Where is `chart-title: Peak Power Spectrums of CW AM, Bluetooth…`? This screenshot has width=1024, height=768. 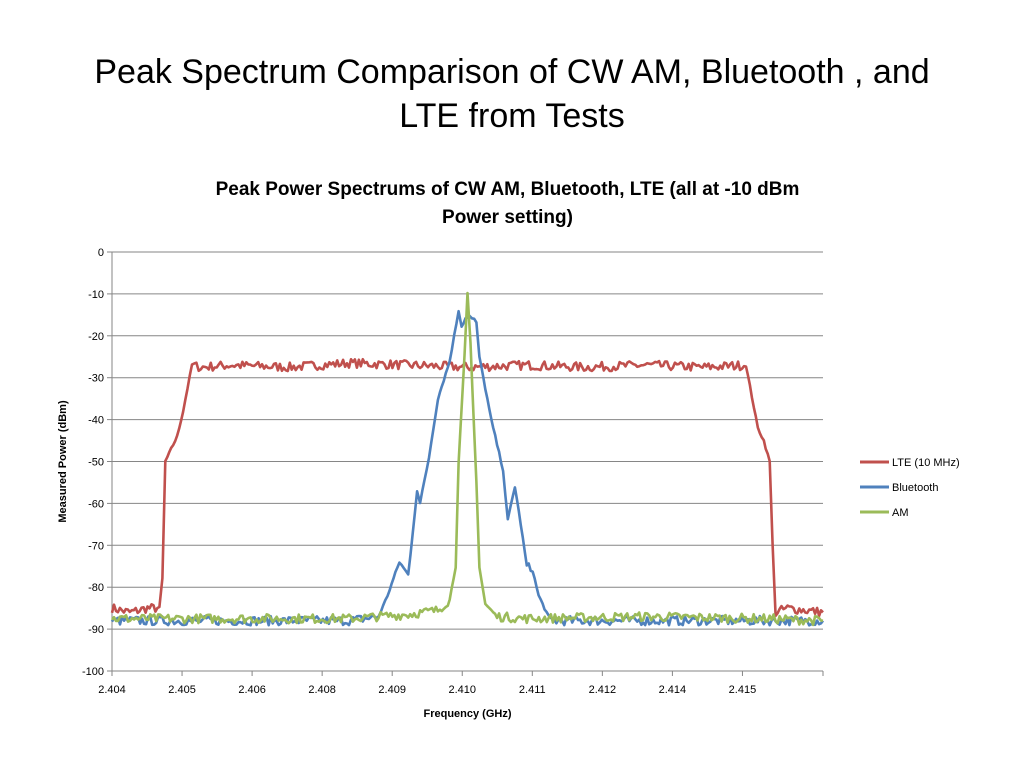 chart-title: Peak Power Spectrums of CW AM, Bluetooth… is located at coordinates (507, 204).